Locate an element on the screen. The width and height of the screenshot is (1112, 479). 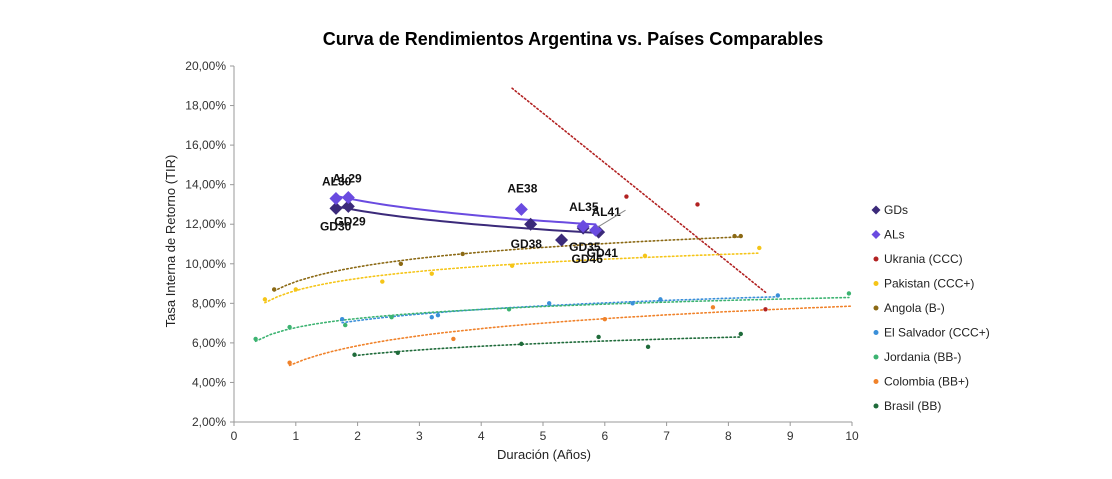
bond-label-gd30: GD30 is located at coordinates (336, 226).